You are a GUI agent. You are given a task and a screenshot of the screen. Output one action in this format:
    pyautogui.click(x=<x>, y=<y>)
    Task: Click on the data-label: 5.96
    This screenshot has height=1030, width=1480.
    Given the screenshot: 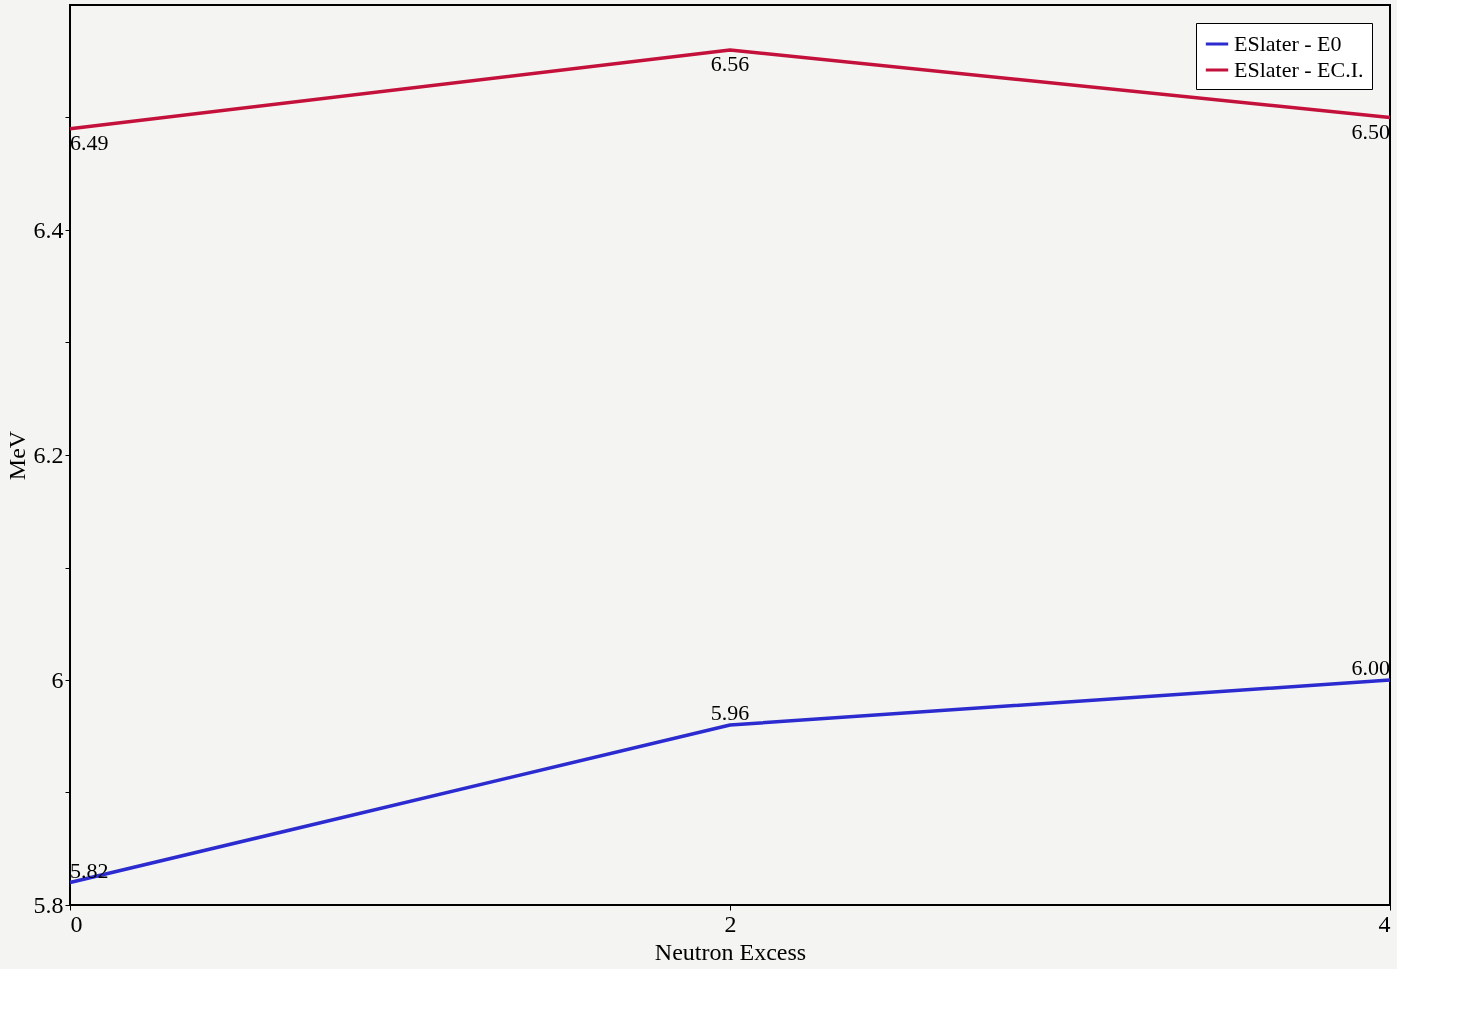 What is the action you would take?
    pyautogui.click(x=730, y=712)
    